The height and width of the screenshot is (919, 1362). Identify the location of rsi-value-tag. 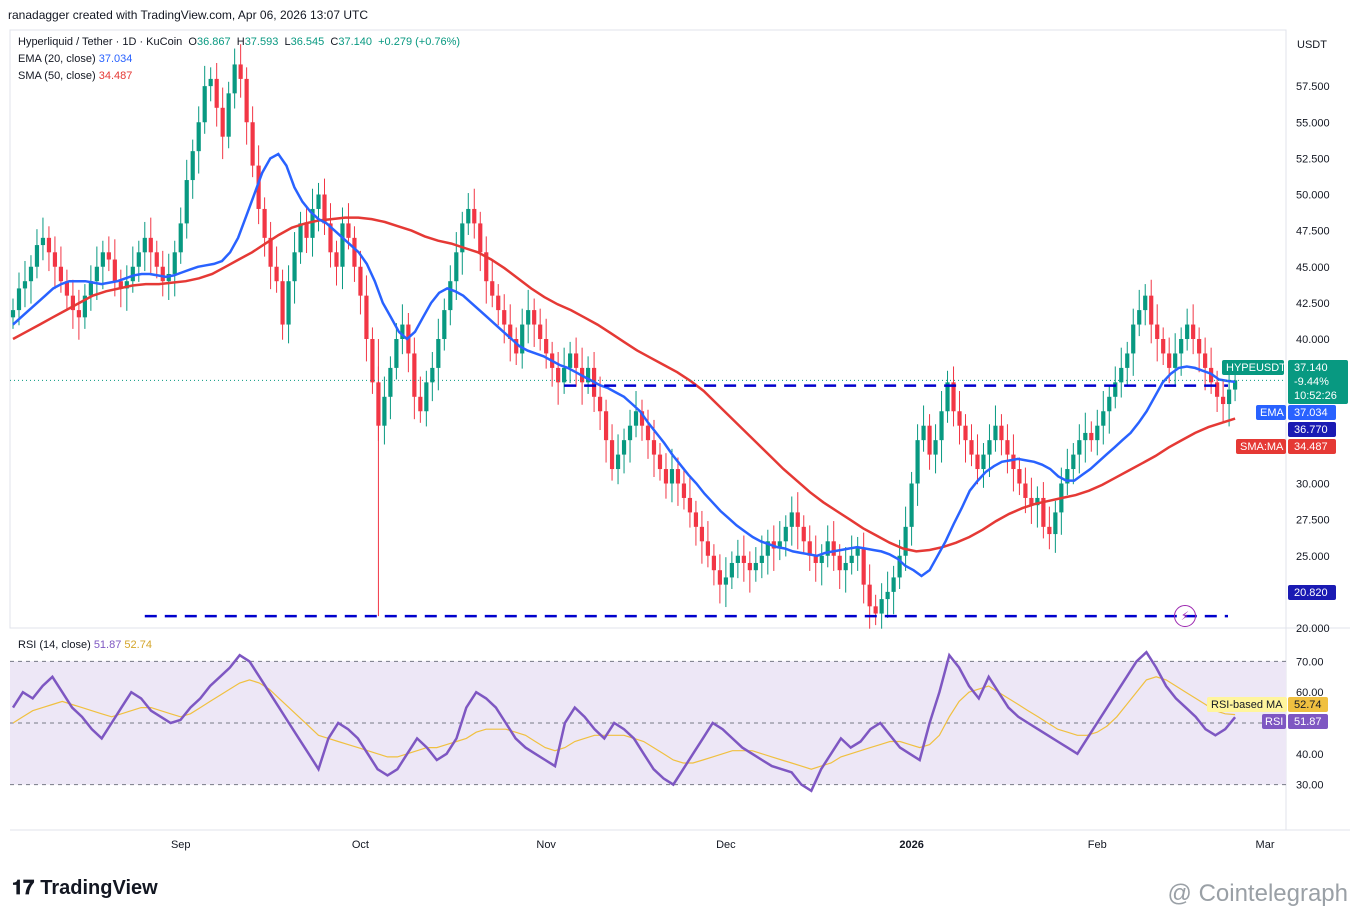
(1308, 721).